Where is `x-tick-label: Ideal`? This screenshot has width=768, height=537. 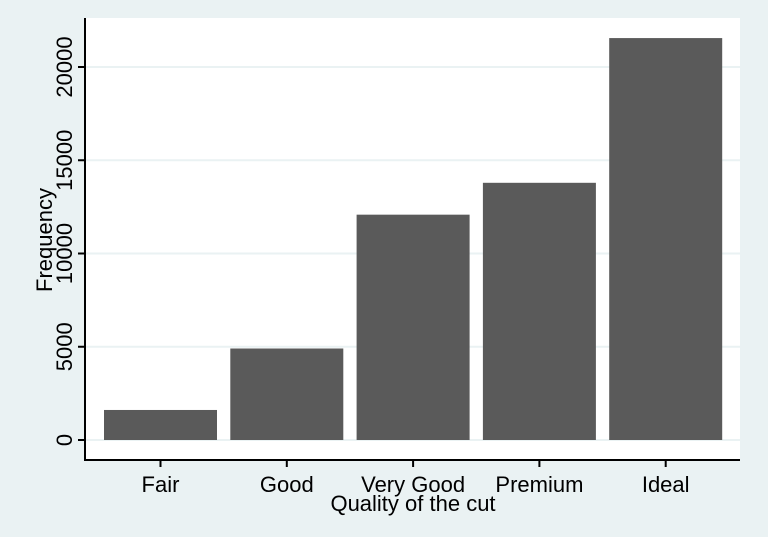
x-tick-label: Ideal is located at coordinates (666, 484).